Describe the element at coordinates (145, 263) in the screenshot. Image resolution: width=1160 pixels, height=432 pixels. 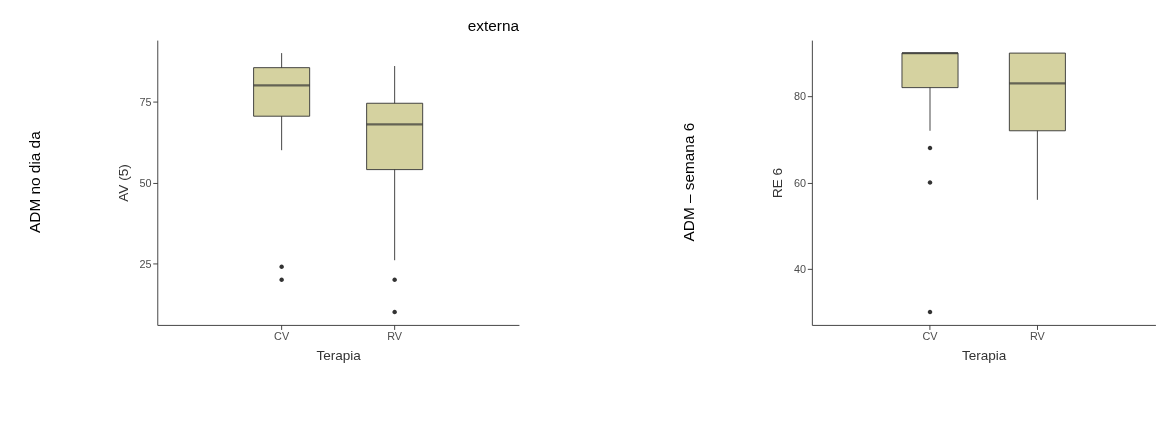
I see `y-tick-label: 25` at that location.